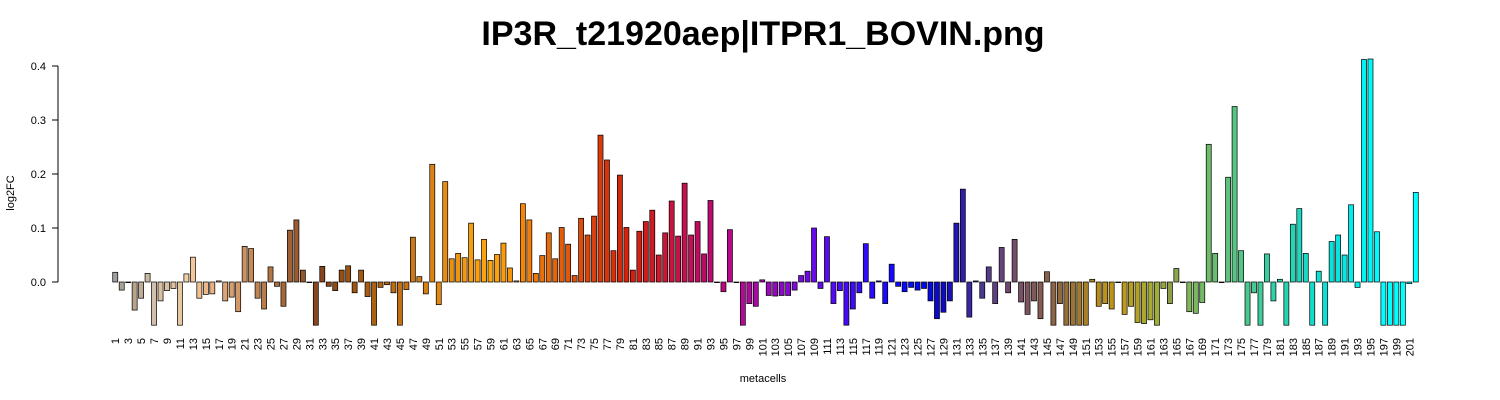  I want to click on x-tick-label: 107, so click(802, 347).